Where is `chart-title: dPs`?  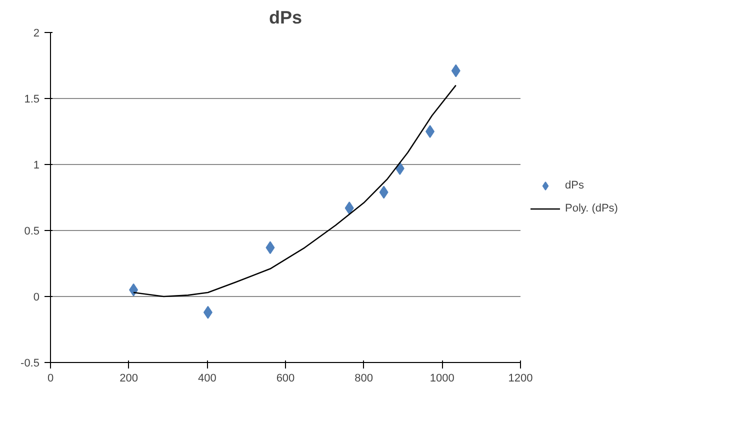 chart-title: dPs is located at coordinates (285, 18).